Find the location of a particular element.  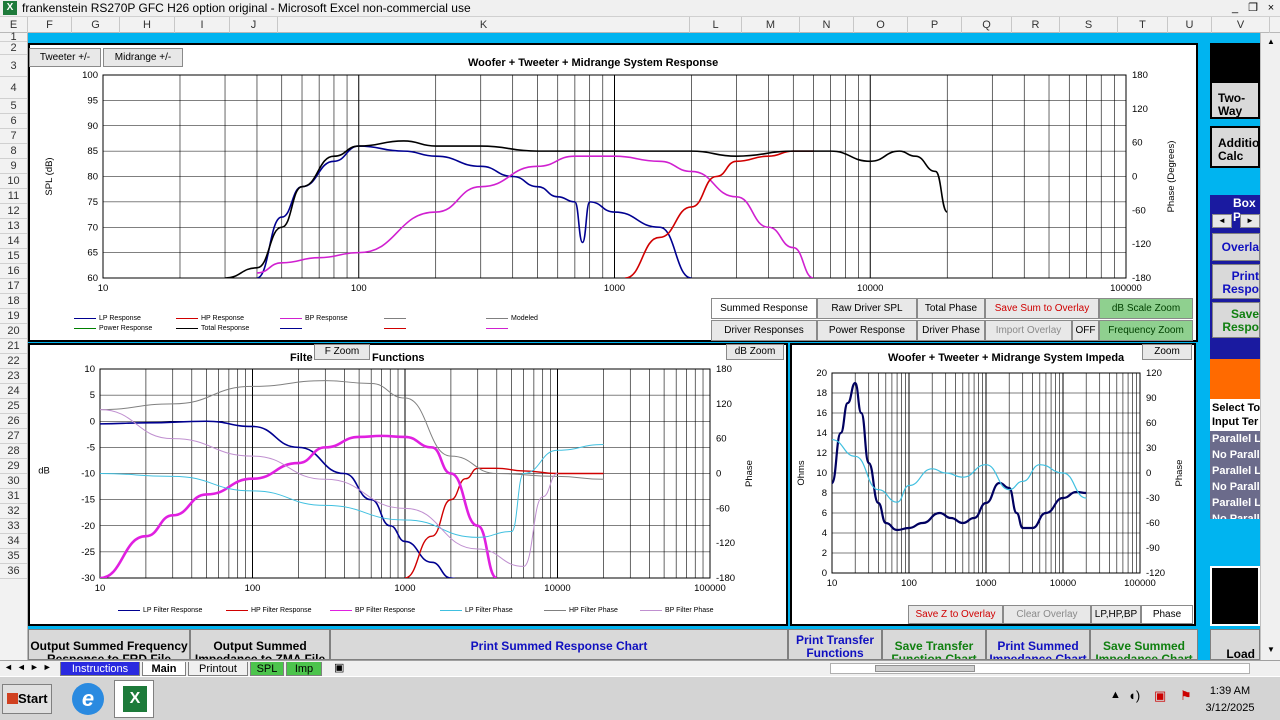

column-header: G is located at coordinates (96, 25).